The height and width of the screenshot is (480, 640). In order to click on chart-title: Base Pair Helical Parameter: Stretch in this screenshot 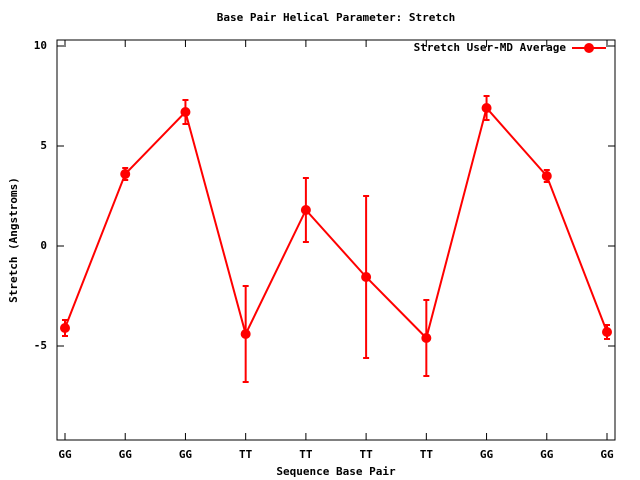, I will do `click(336, 17)`.